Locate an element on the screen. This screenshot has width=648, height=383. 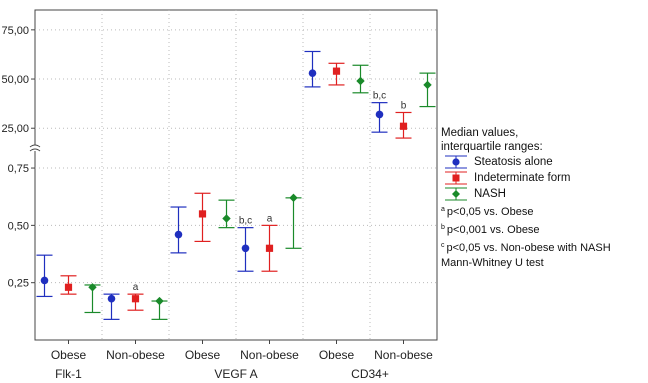
y-tick-label: 50,00 is located at coordinates (15, 80).